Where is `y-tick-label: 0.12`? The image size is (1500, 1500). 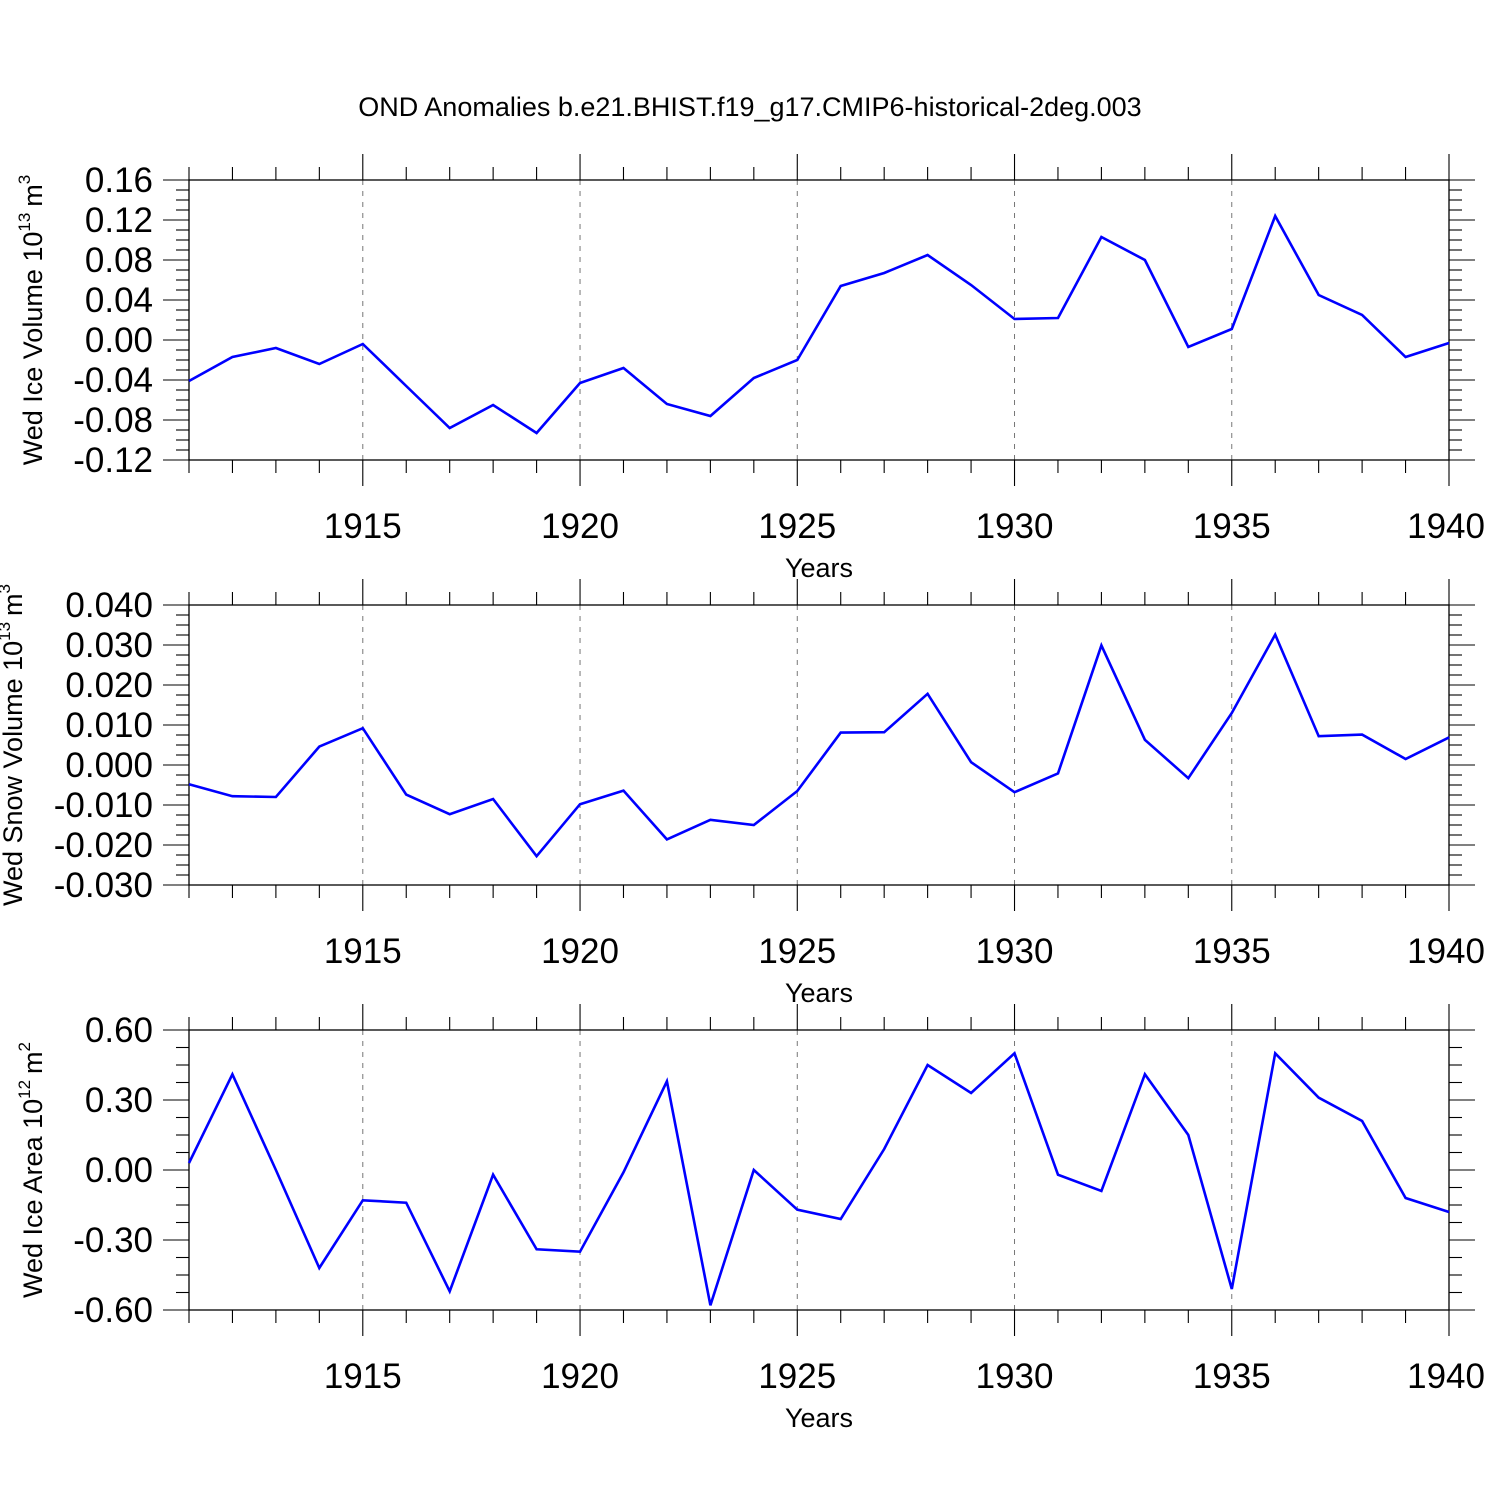
y-tick-label: 0.12 is located at coordinates (119, 220).